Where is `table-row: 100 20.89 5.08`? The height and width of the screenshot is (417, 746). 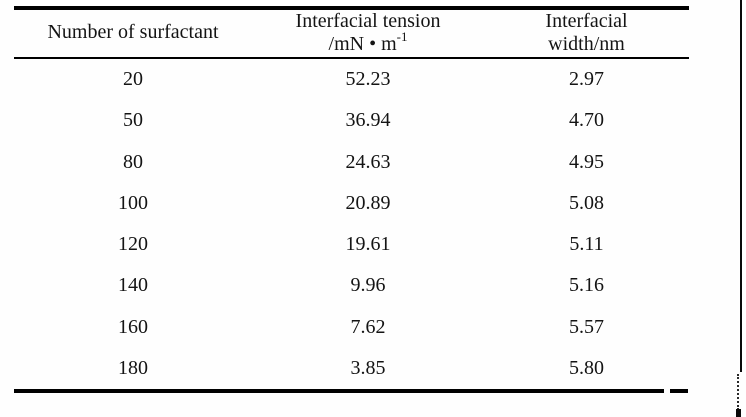 table-row: 100 20.89 5.08 is located at coordinates (351, 203).